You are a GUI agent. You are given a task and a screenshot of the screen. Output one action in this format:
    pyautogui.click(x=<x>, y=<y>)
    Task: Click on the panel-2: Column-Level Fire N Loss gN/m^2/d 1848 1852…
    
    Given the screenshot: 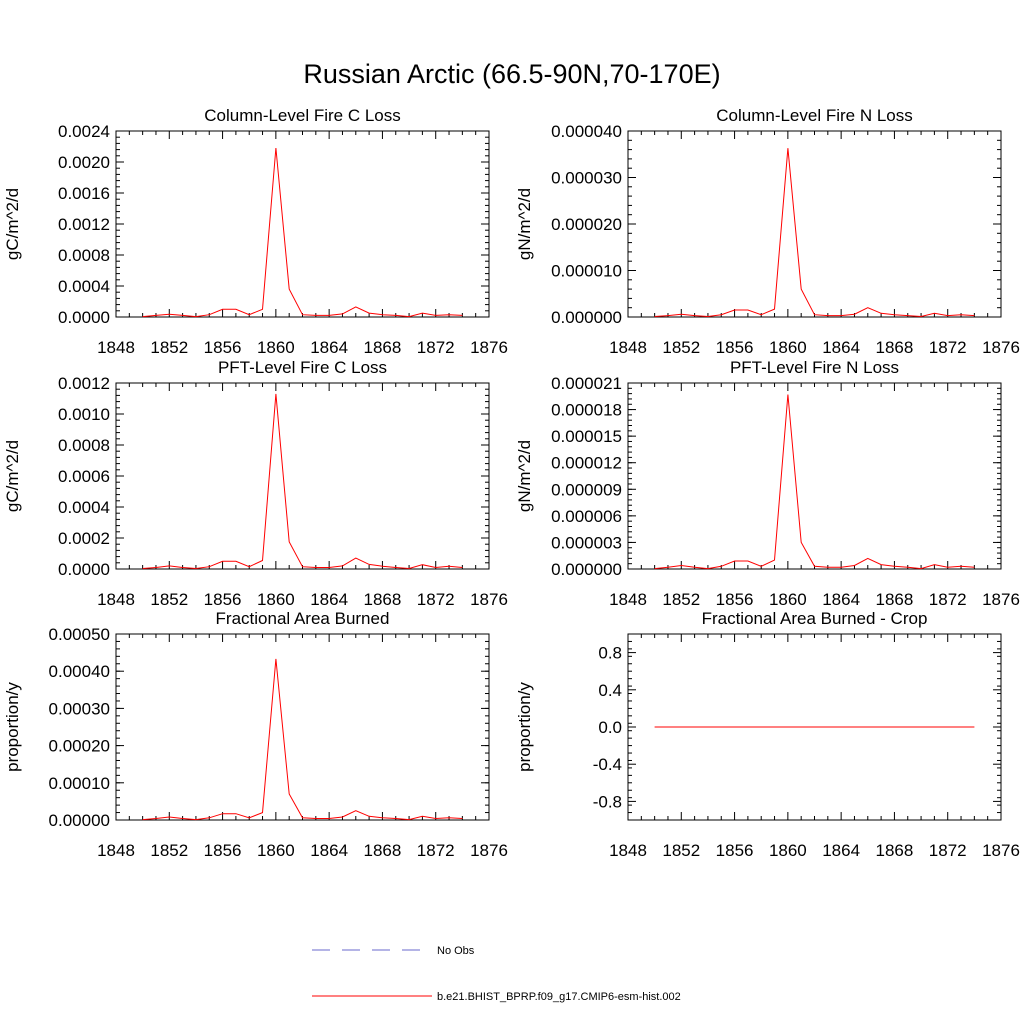 What is the action you would take?
    pyautogui.click(x=767, y=231)
    